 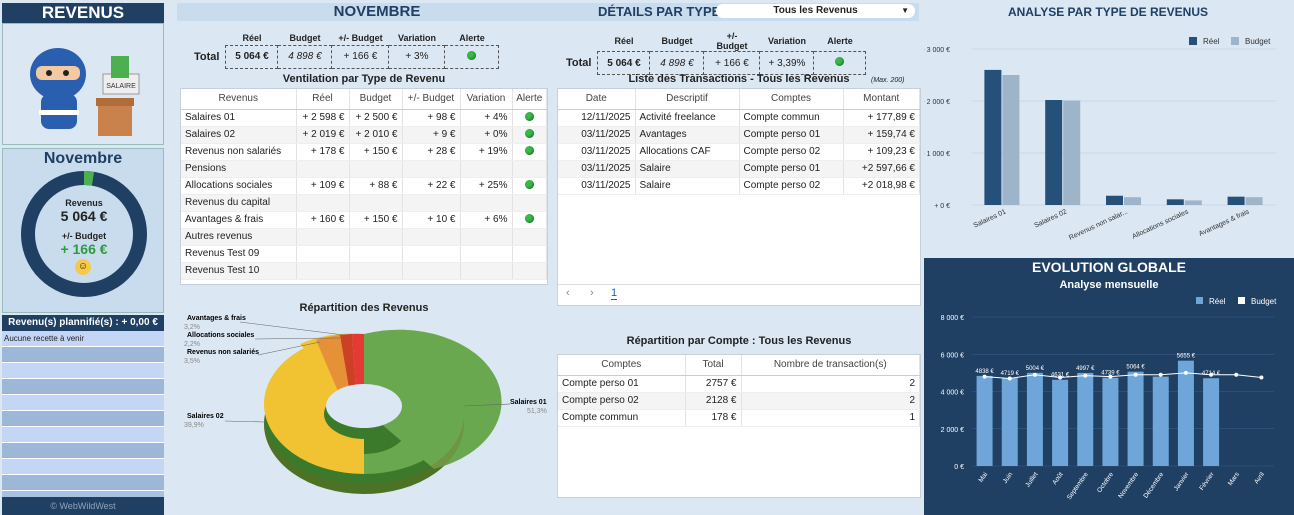 What do you see at coordinates (1031, 480) in the screenshot?
I see `x-tick-label: Juillet` at bounding box center [1031, 480].